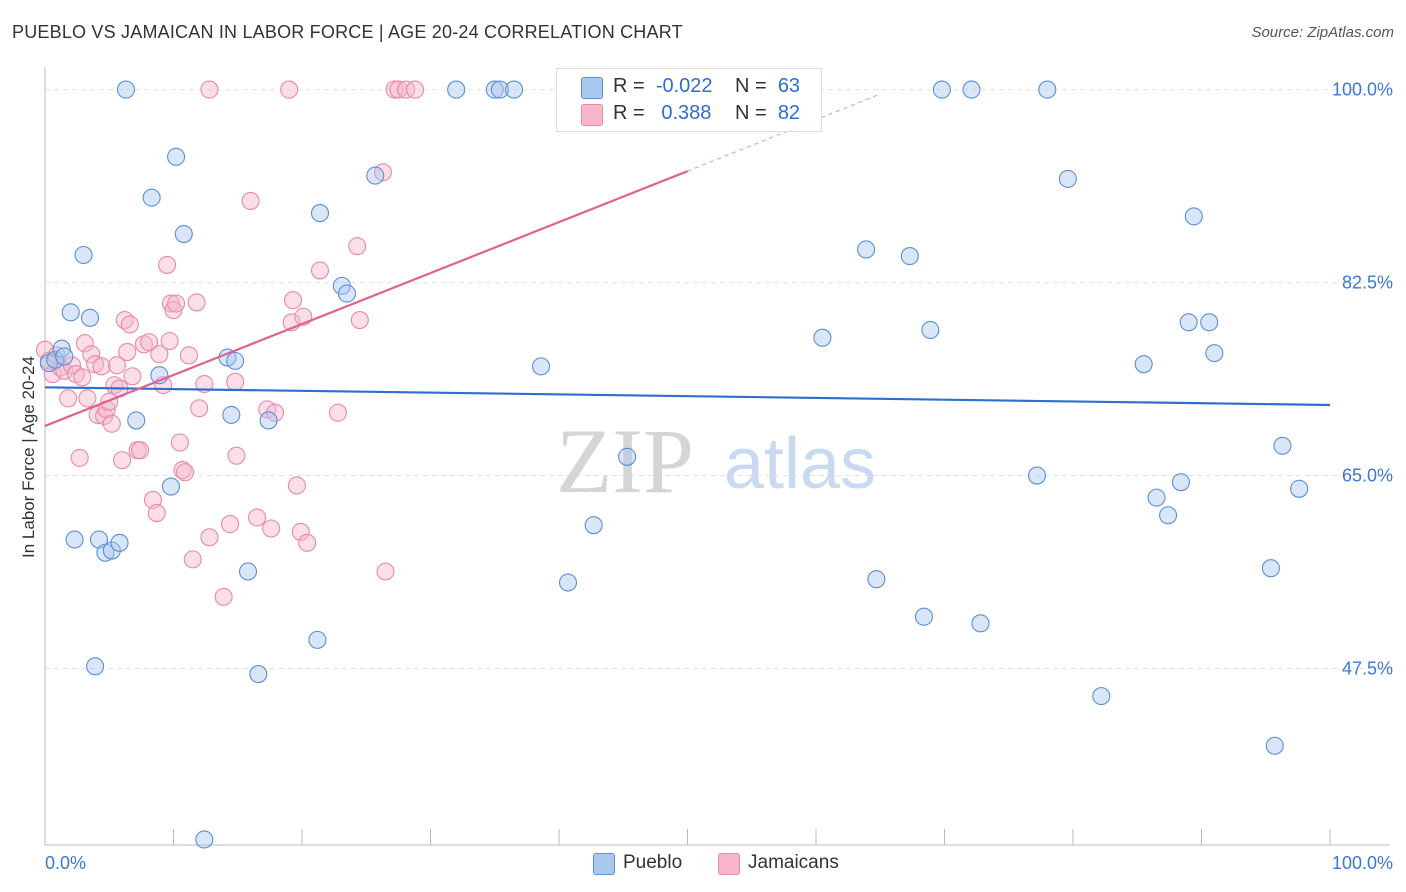 Image resolution: width=1406 pixels, height=892 pixels. I want to click on y-axis-label: In Labor Force | Age 20-24, so click(28, 457).